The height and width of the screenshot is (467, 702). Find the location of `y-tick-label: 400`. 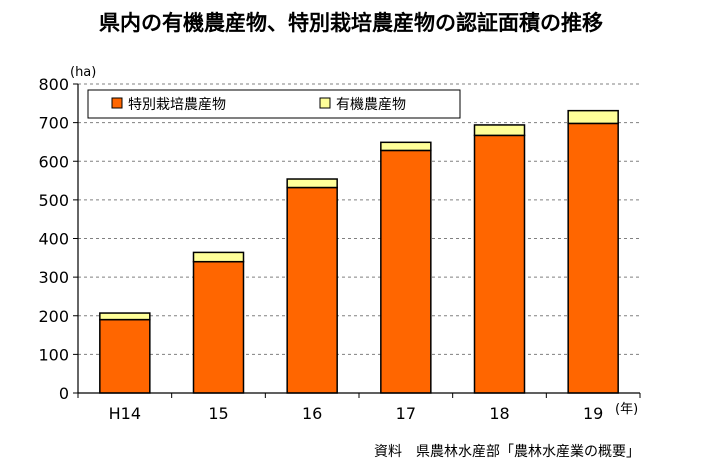

y-tick-label: 400 is located at coordinates (53, 239).